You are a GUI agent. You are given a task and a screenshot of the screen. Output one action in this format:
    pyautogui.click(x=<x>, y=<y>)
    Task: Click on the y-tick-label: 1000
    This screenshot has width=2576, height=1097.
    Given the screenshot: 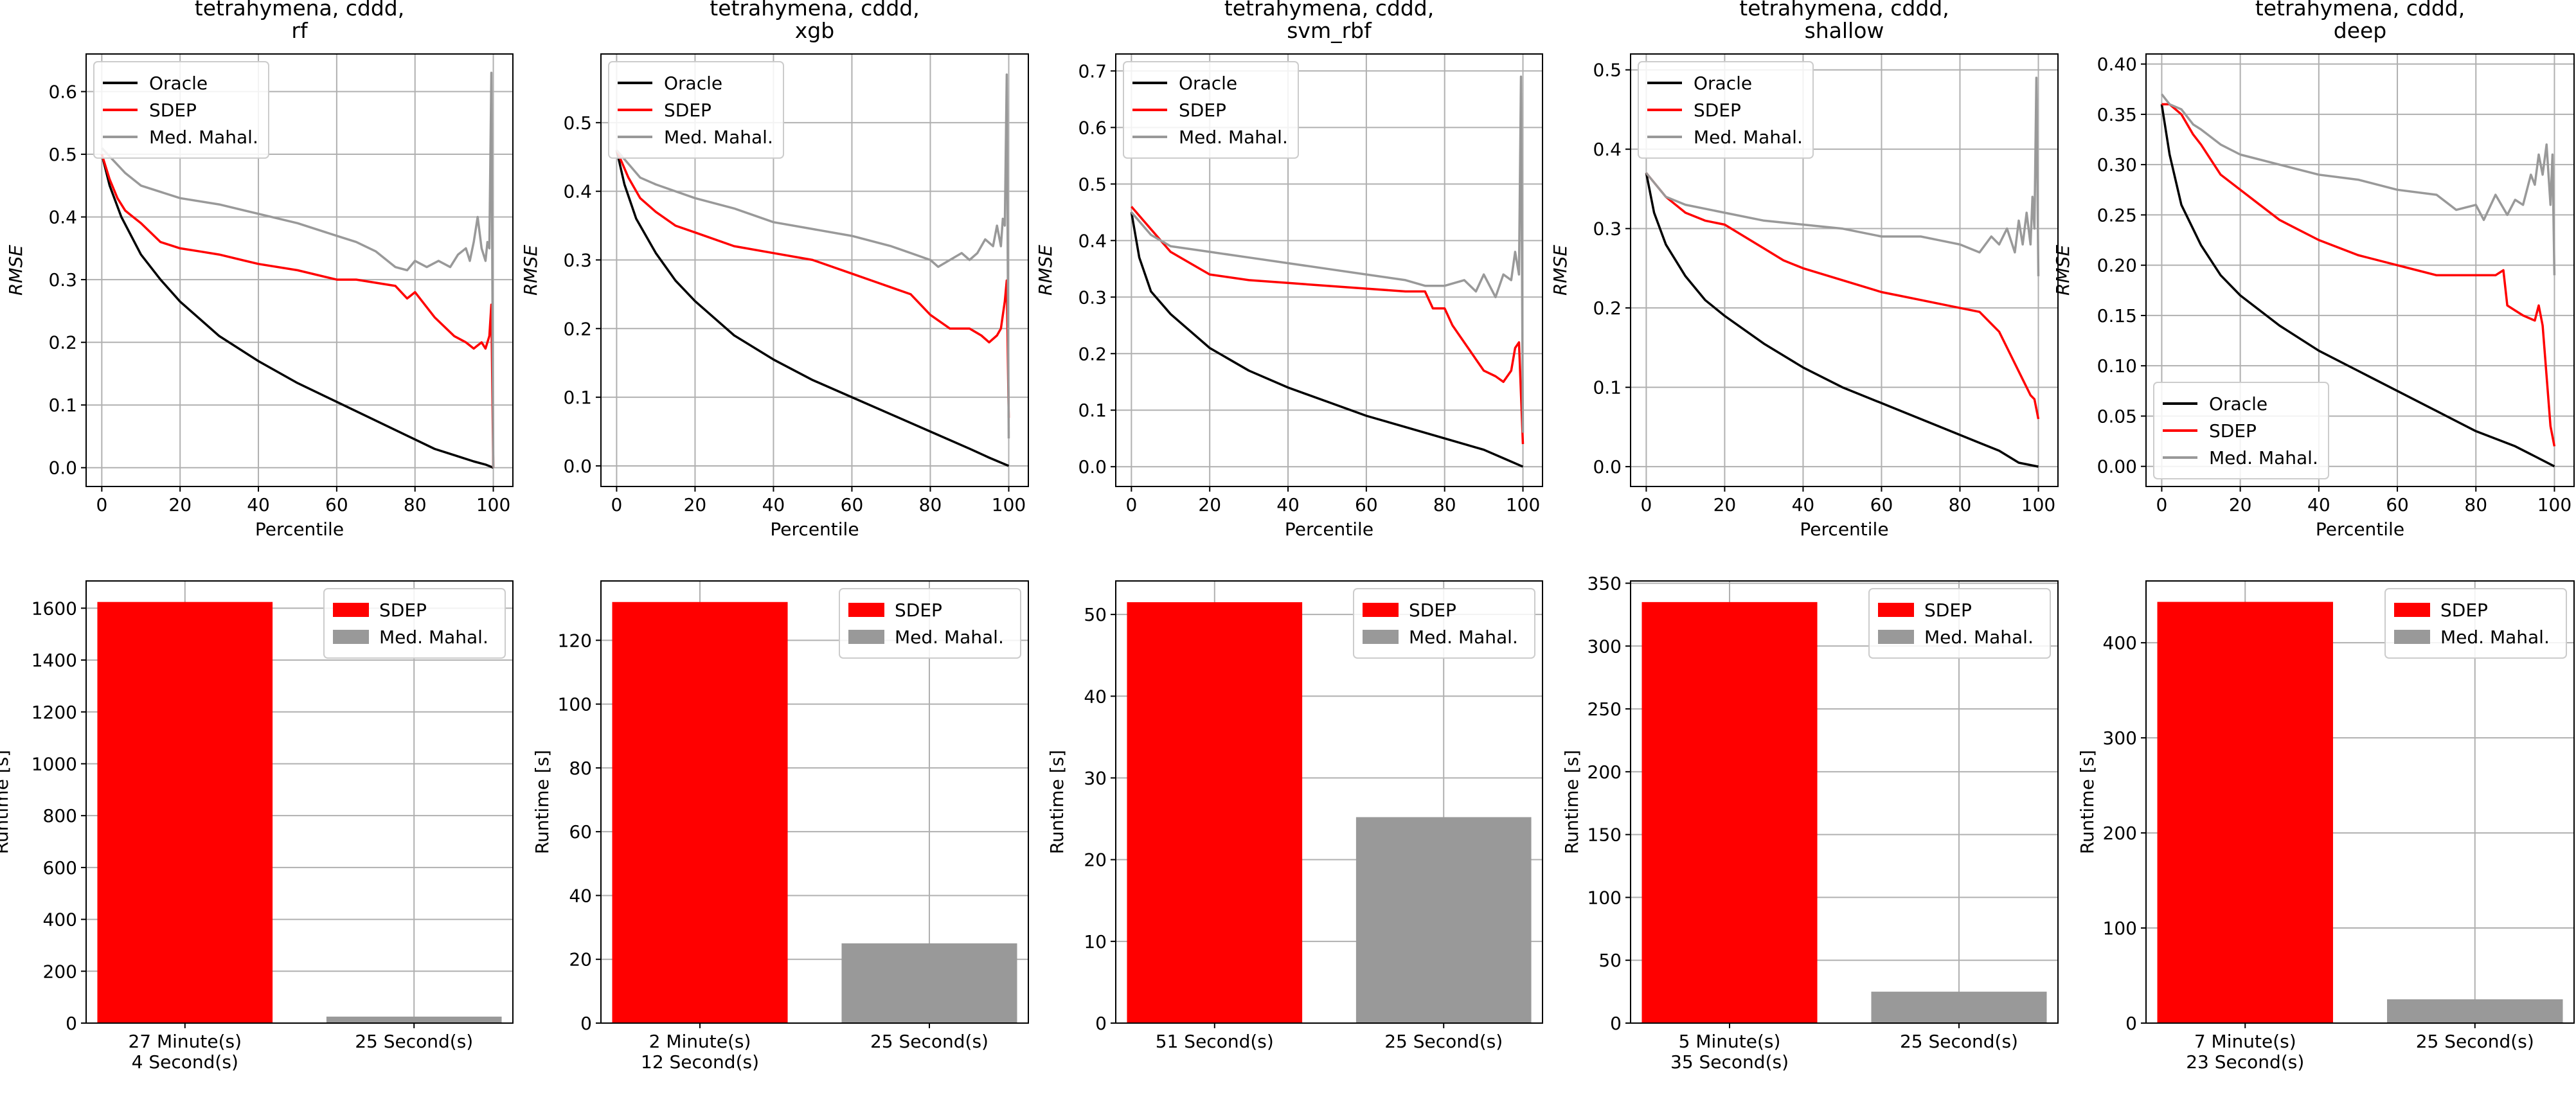 What is the action you would take?
    pyautogui.click(x=54, y=763)
    